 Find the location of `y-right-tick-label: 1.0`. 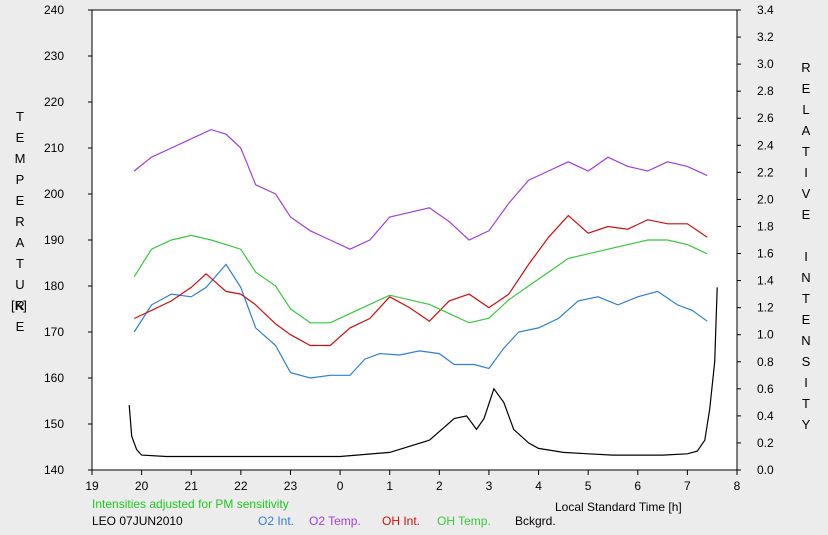

y-right-tick-label: 1.0 is located at coordinates (765, 335).